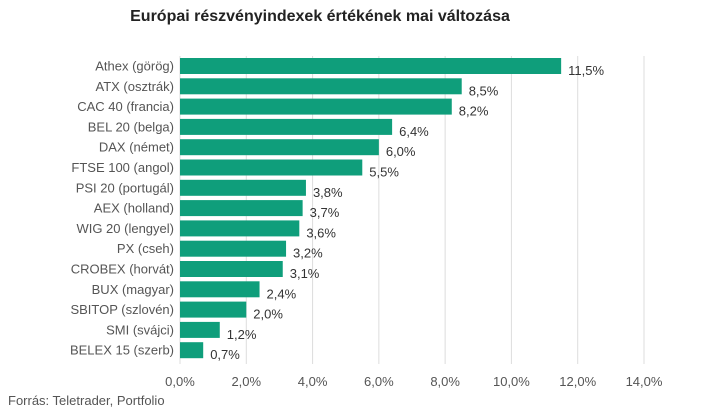  What do you see at coordinates (246, 381) in the screenshot?
I see `x-tick-label: 2,0%` at bounding box center [246, 381].